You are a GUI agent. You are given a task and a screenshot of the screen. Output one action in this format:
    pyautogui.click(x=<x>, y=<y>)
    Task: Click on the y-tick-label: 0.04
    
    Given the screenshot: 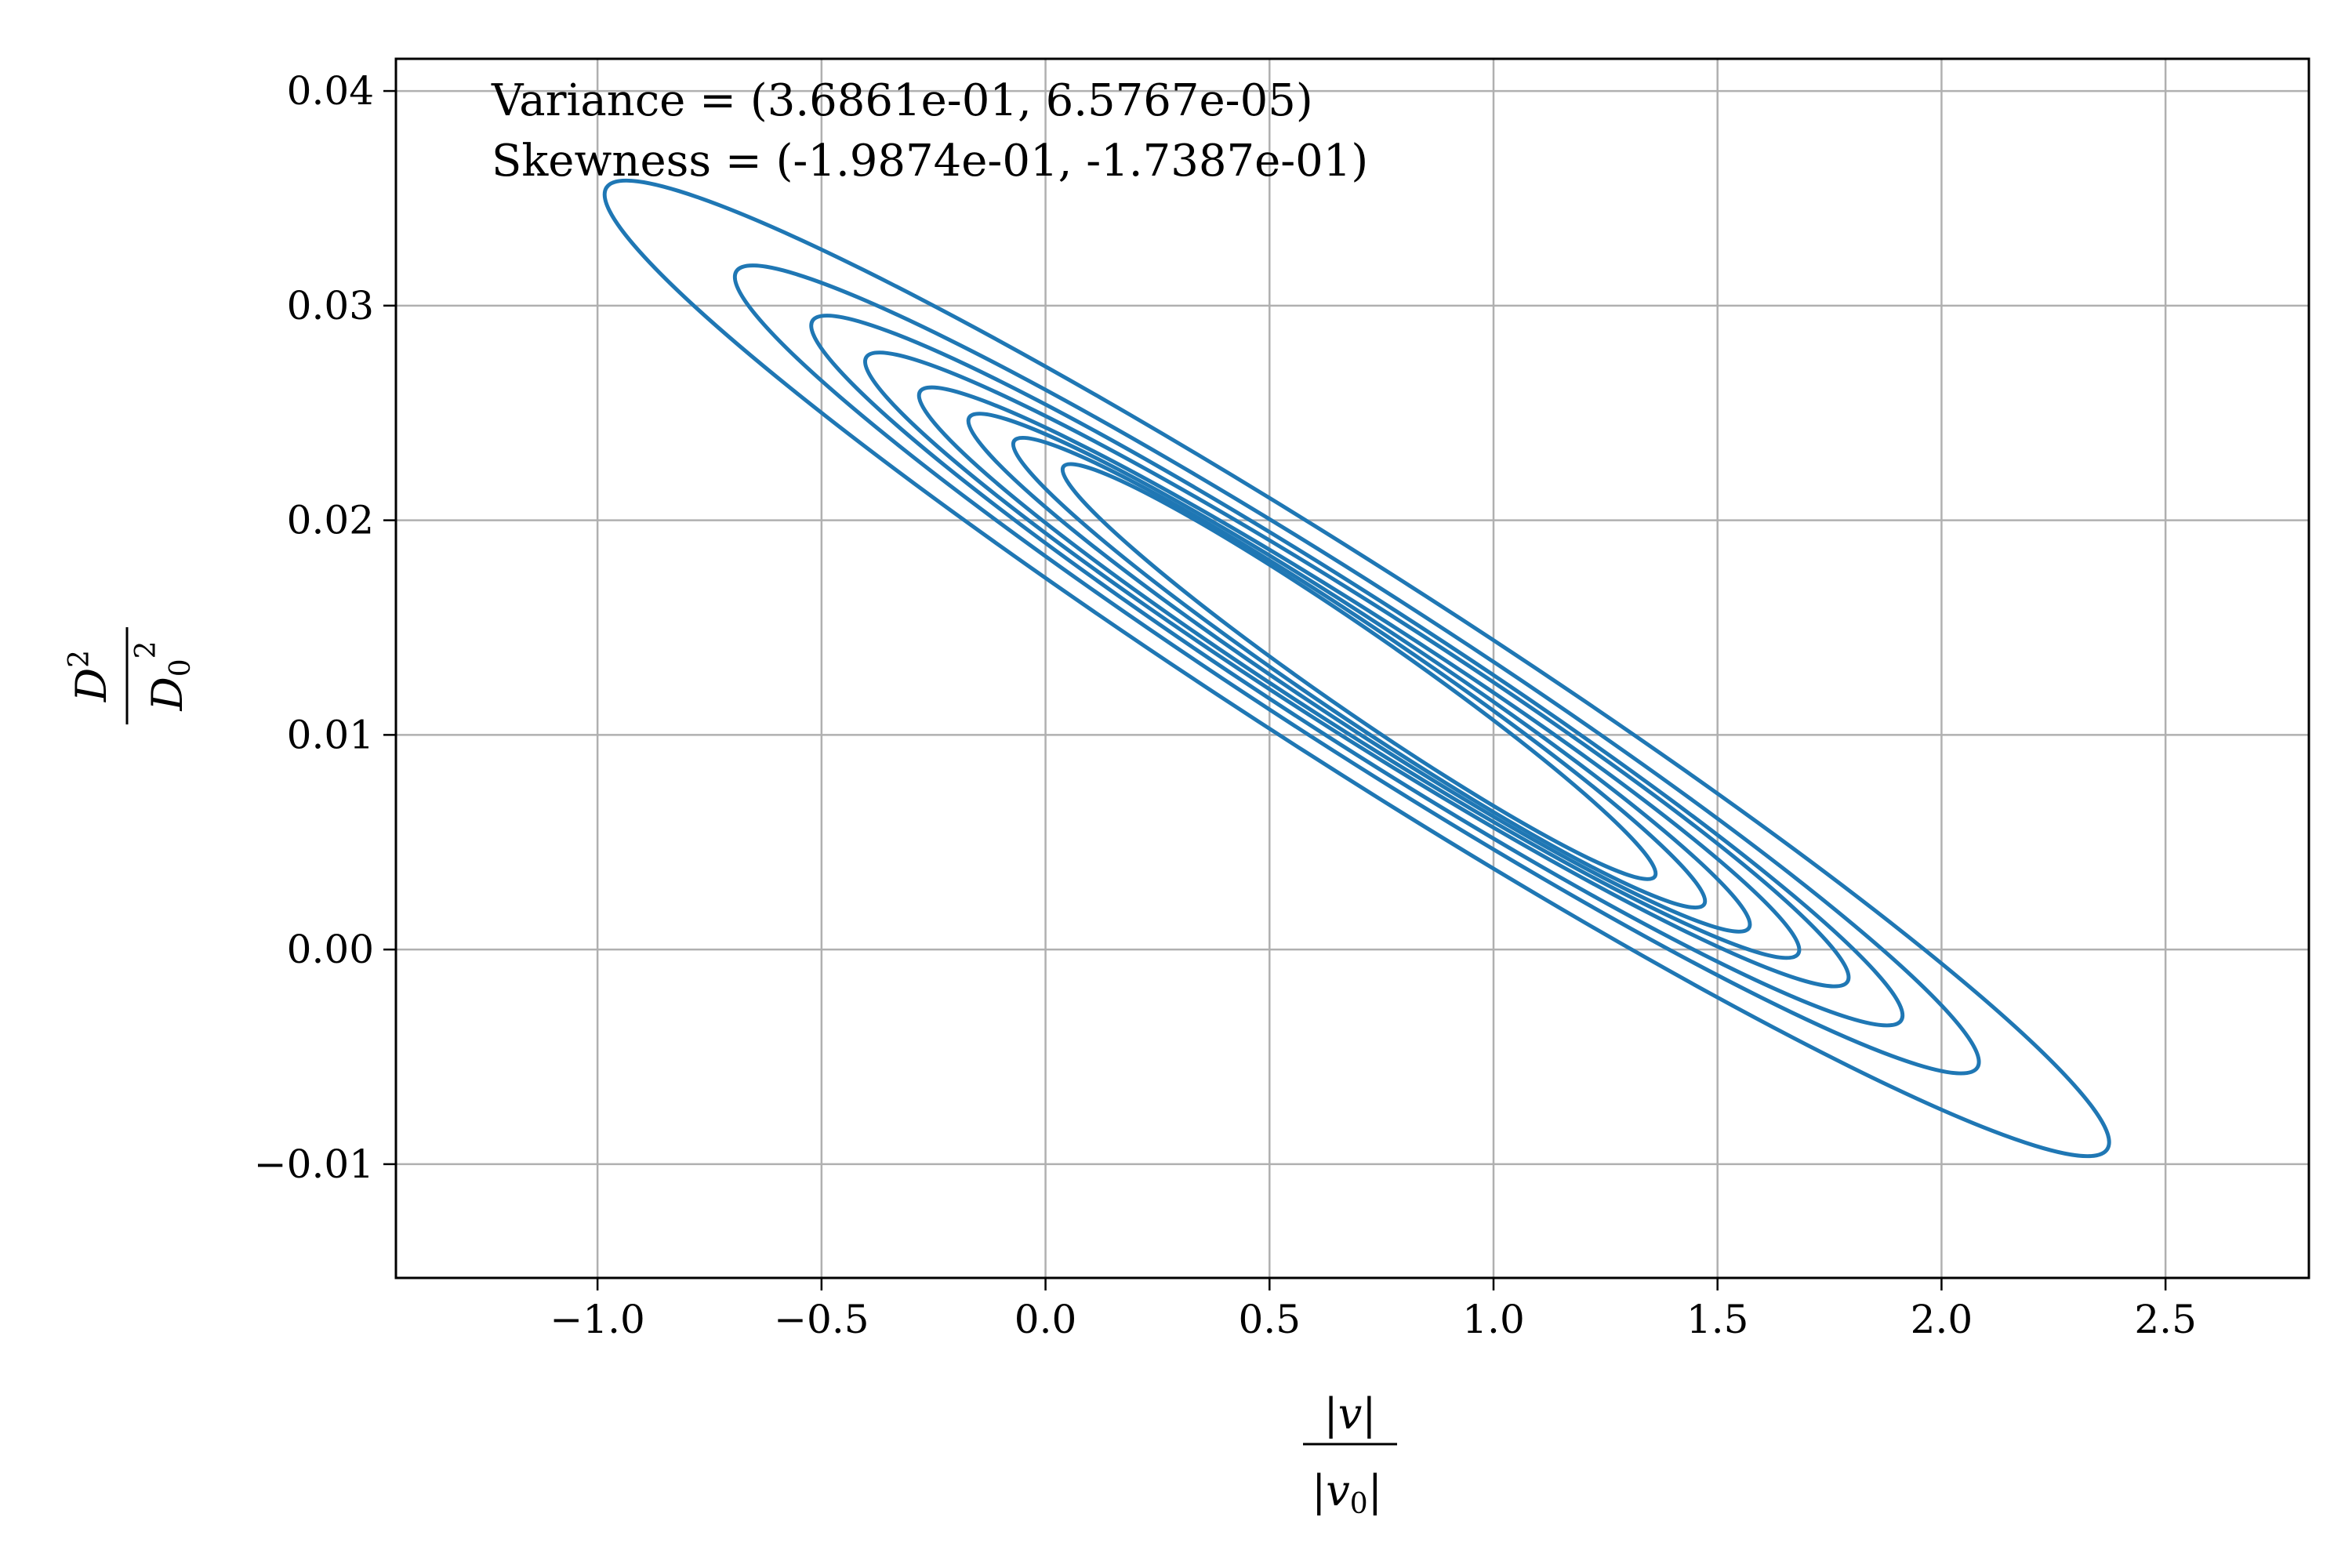 What is the action you would take?
    pyautogui.click(x=330, y=91)
    